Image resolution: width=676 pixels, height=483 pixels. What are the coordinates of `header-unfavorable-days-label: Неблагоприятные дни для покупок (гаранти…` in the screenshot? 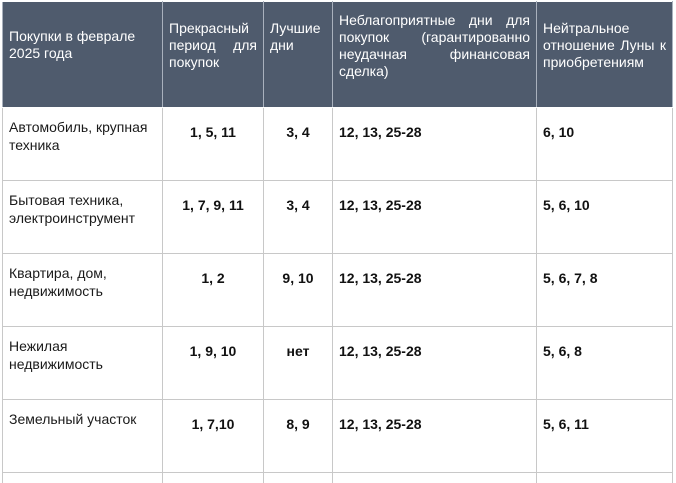 It's located at (434, 45).